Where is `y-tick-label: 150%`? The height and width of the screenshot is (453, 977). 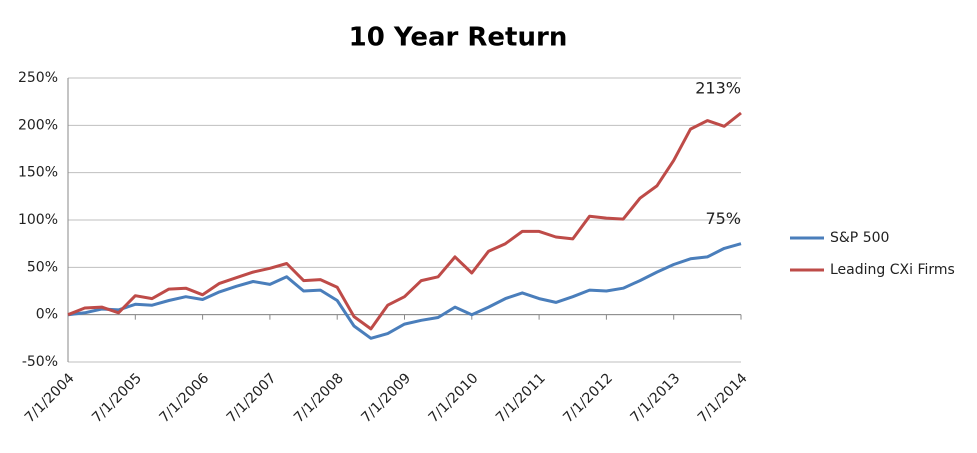 y-tick-label: 150% is located at coordinates (38, 173).